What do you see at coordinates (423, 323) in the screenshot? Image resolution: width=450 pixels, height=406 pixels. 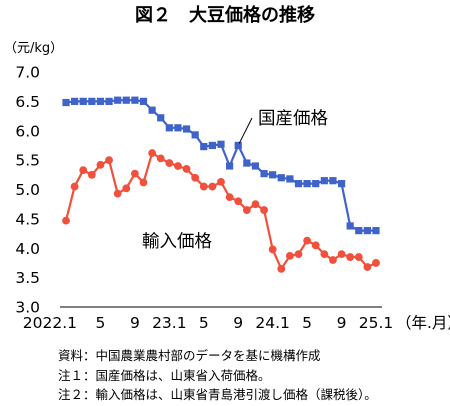 I see `x-axis-unit-label: （年.月）` at bounding box center [423, 323].